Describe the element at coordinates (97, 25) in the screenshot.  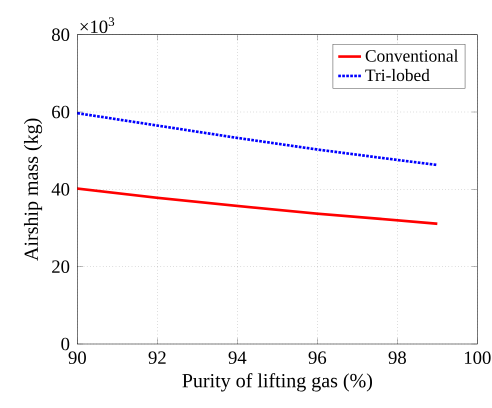
I see `text: ×10$^{3}$` at that location.